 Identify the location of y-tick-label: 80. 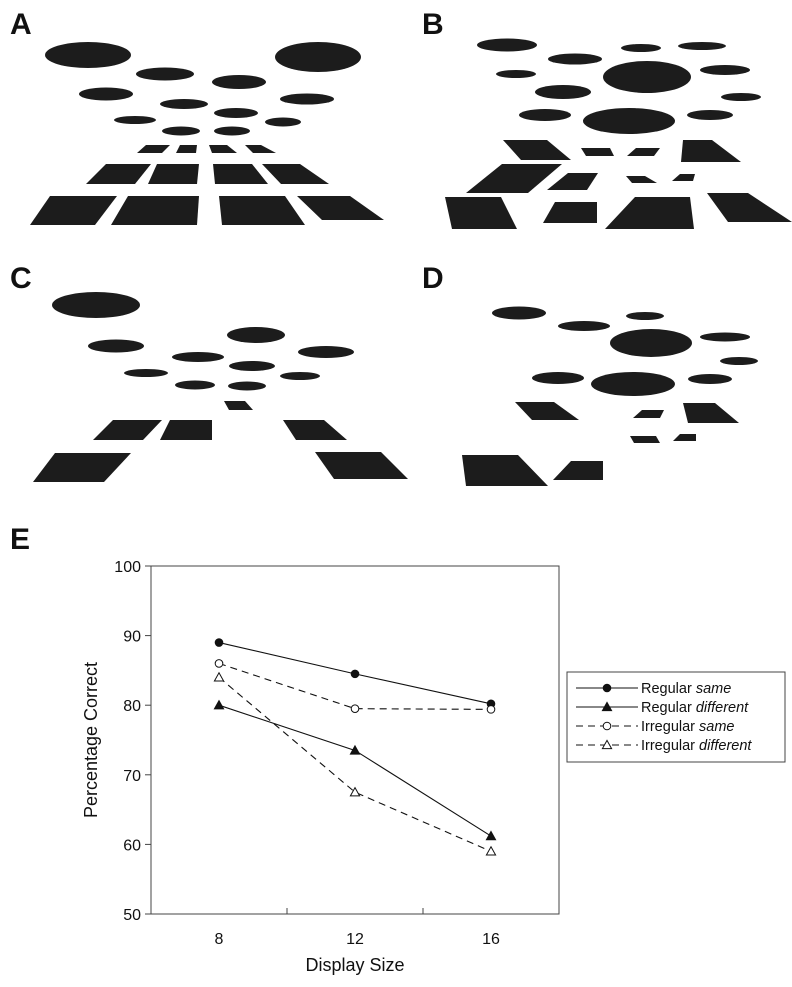
(132, 706).